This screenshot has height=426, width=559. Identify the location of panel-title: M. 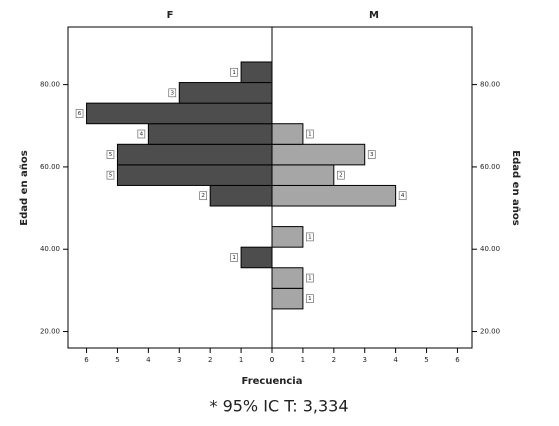
(374, 15).